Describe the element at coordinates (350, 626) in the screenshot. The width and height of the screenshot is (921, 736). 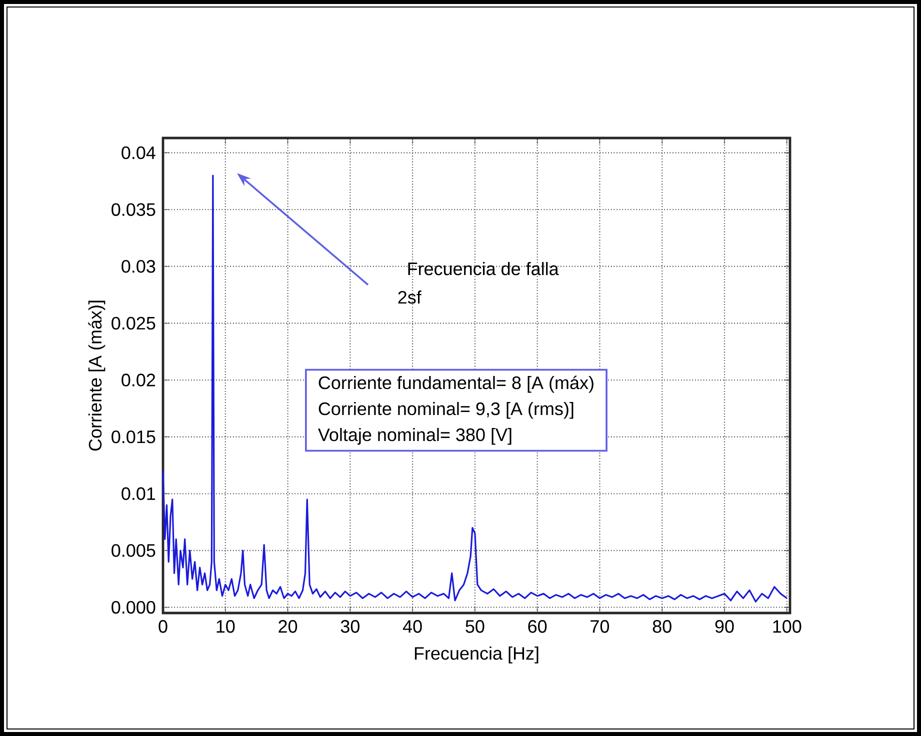
I see `x-tick-label: 30` at that location.